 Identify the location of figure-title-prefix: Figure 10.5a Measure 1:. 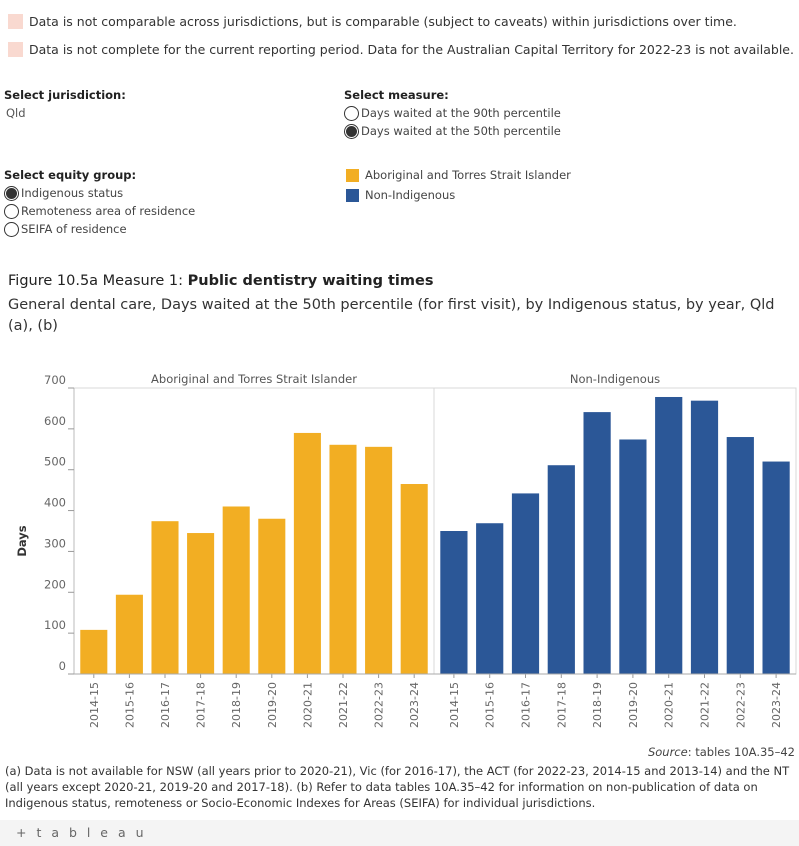
(98, 281).